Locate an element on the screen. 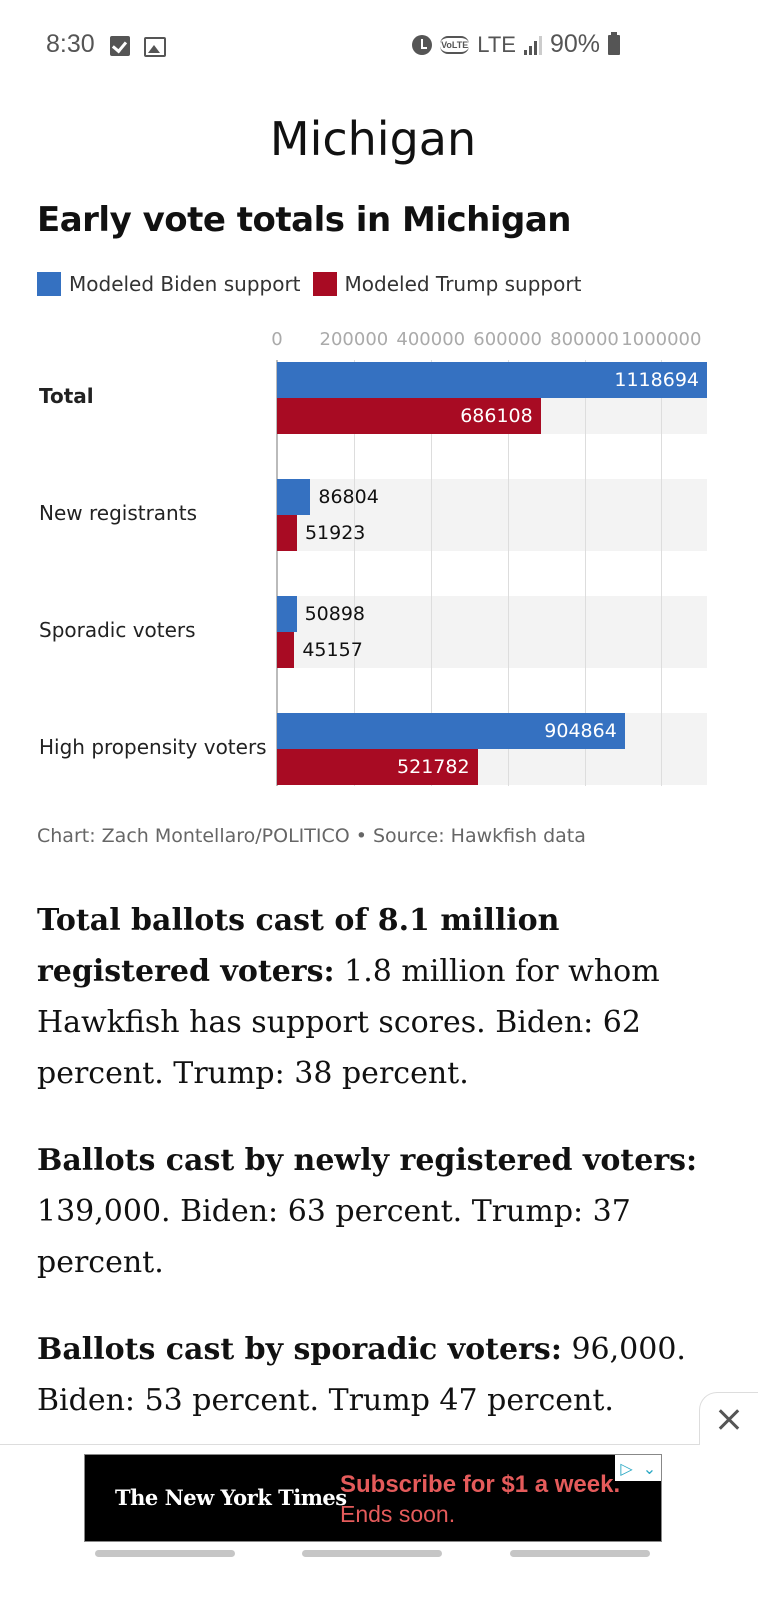 The height and width of the screenshot is (1600, 758). x-tick-label: 200000 is located at coordinates (354, 339).